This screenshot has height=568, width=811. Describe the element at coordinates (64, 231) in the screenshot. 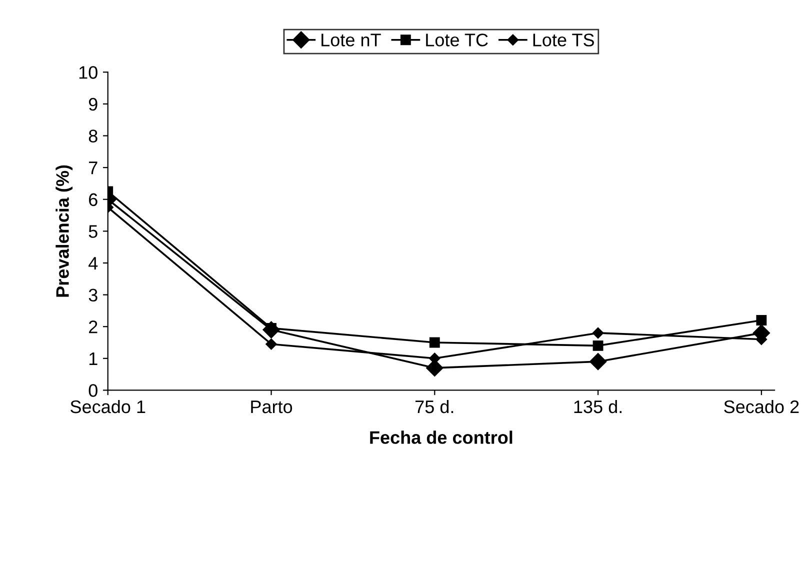

I see `y-axis-title: Prevalencia (%)` at that location.